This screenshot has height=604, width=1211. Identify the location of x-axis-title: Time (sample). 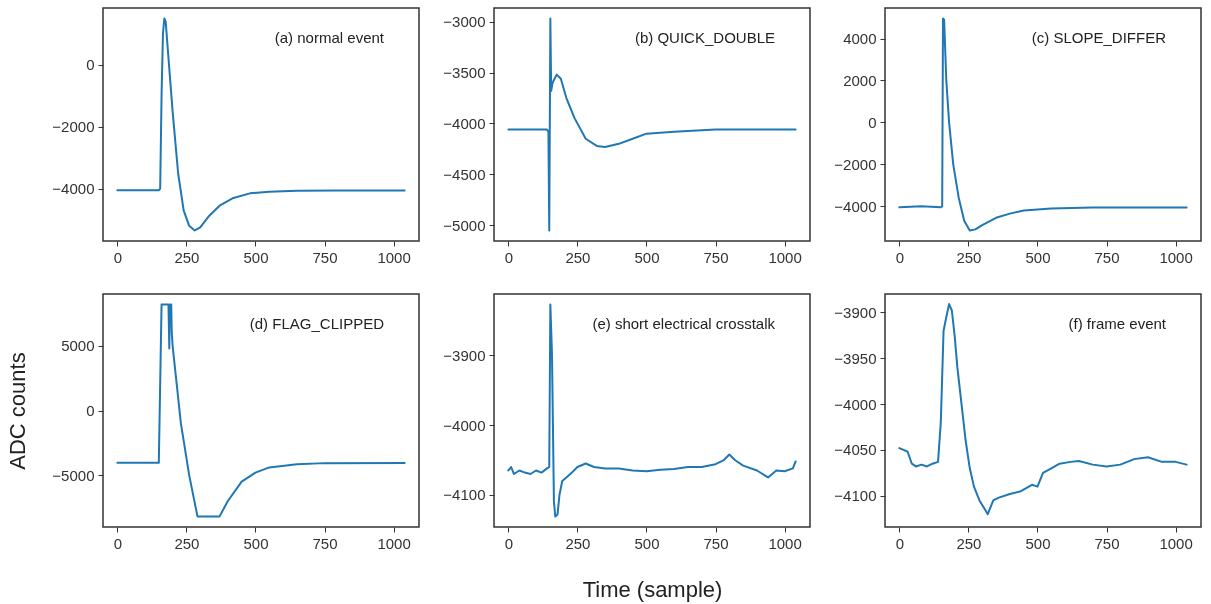
(652, 589).